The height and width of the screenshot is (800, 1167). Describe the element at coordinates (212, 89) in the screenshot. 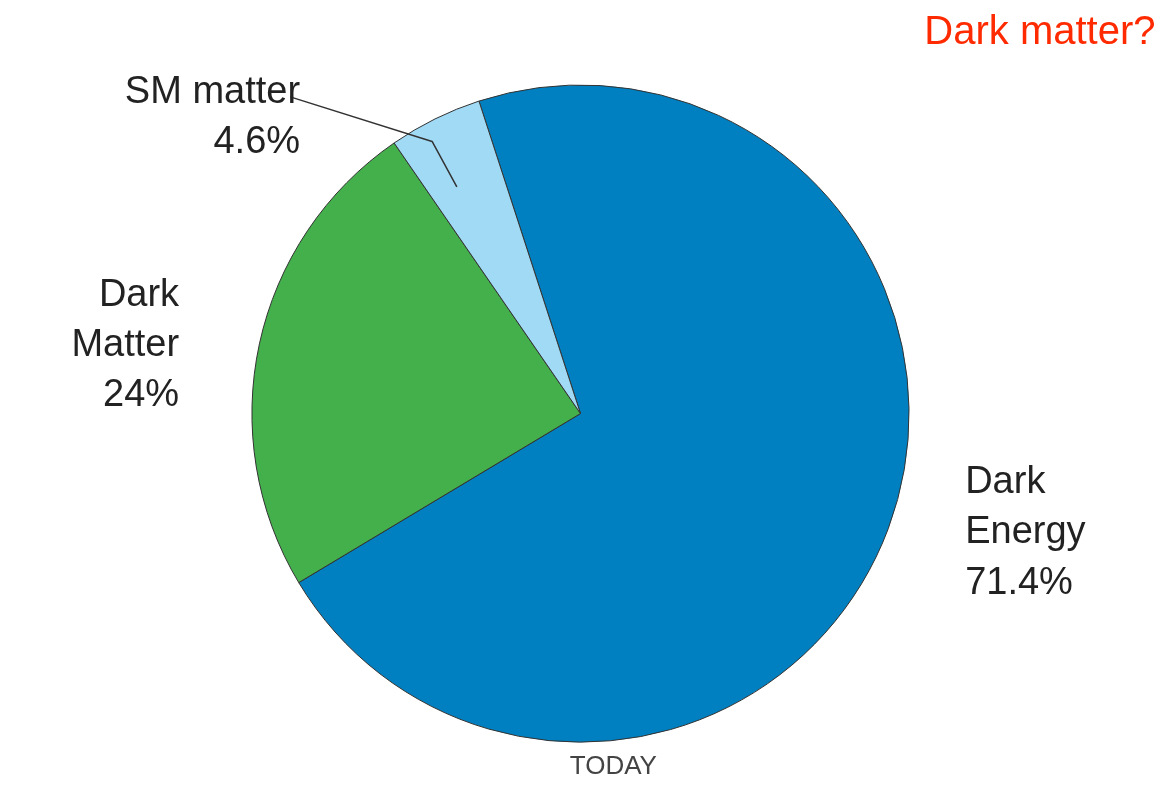

I see `slice-label: SM matter` at that location.